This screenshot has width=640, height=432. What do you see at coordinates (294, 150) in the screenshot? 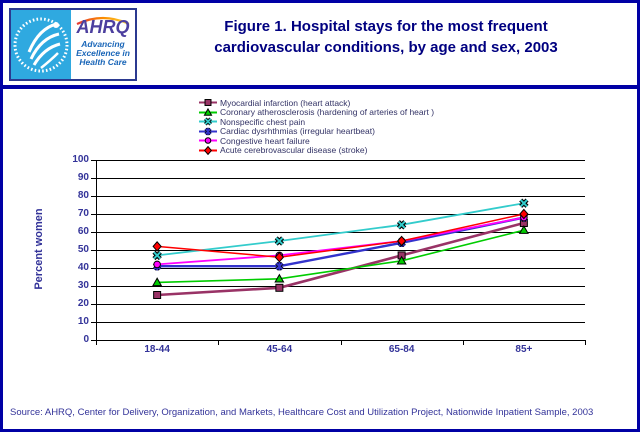
I see `legend-label: Acute cerebrovascular disease (stroke)` at bounding box center [294, 150].